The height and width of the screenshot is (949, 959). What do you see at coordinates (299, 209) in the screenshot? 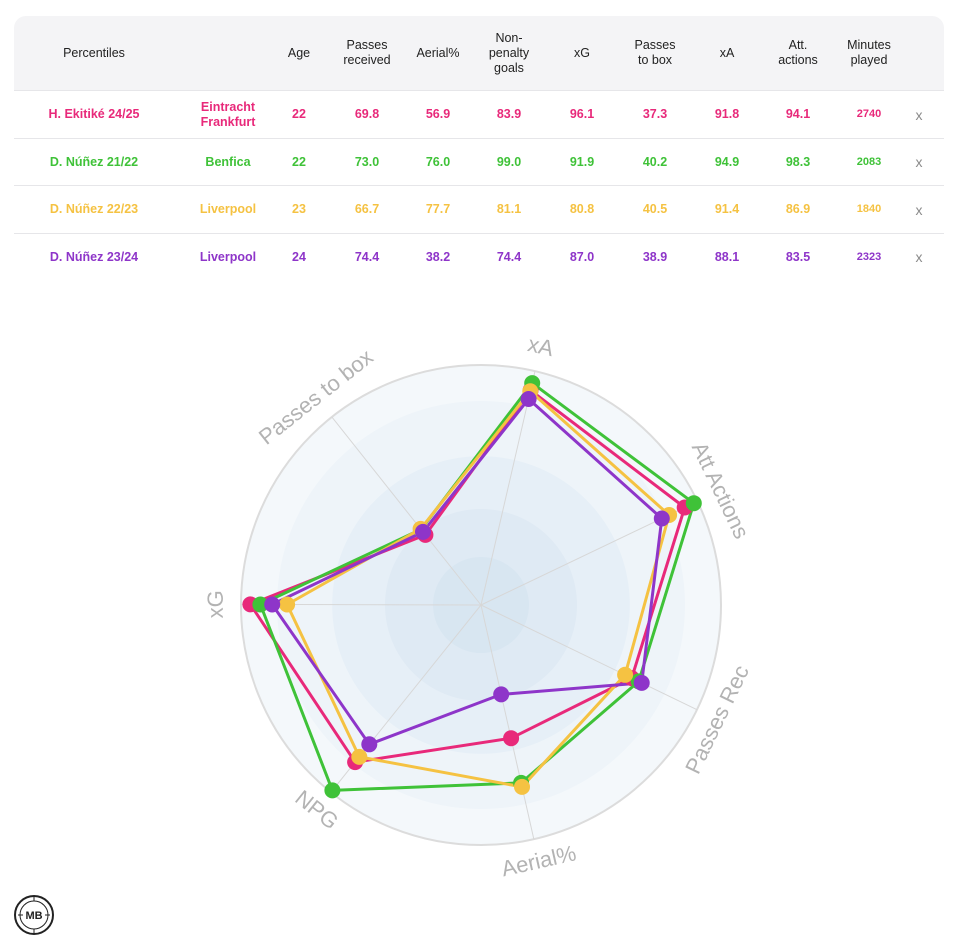
I see `cell-age: 23` at bounding box center [299, 209].